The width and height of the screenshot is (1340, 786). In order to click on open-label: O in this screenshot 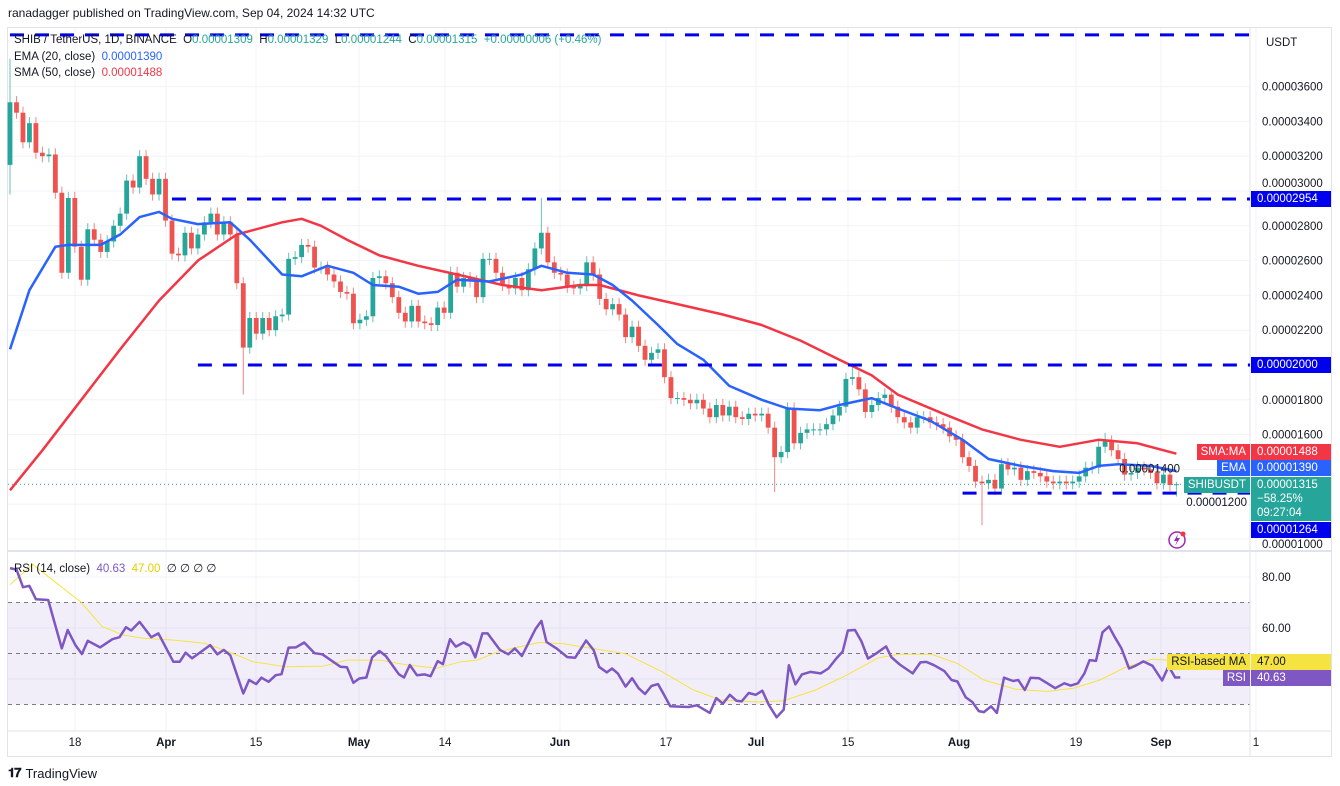, I will do `click(188, 40)`.